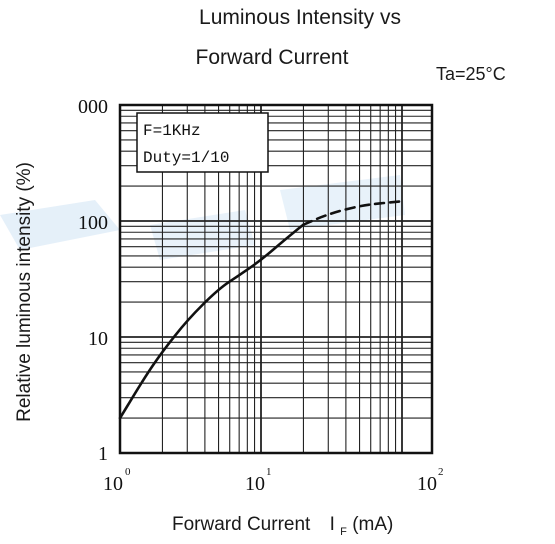  What do you see at coordinates (255, 484) in the screenshot?
I see `x-tick-10-base: 10` at bounding box center [255, 484].